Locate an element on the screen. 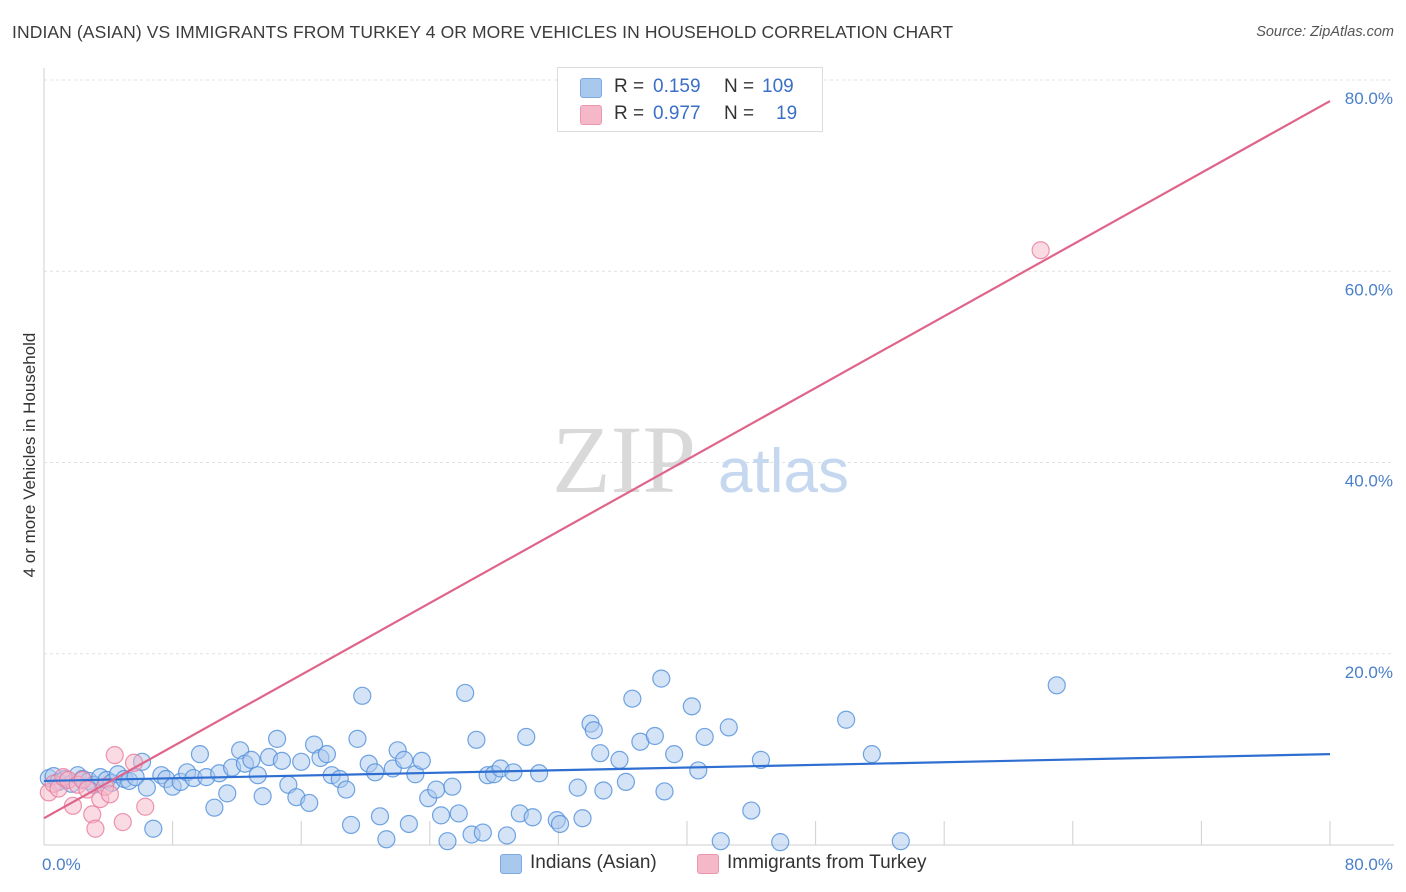  watermark-zip: ZIP is located at coordinates (624, 459).